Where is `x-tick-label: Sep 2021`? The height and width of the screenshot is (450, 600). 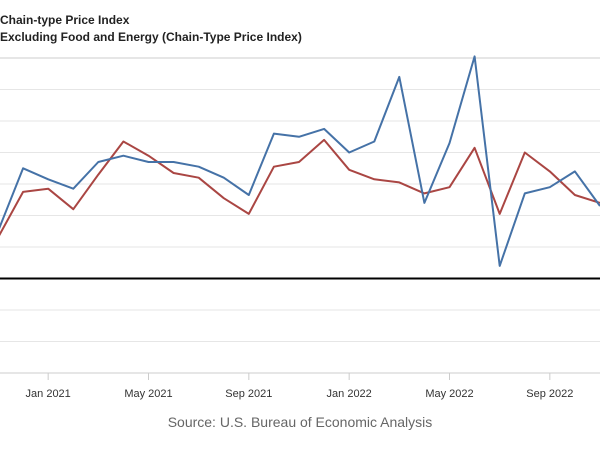 x-tick-label: Sep 2021 is located at coordinates (248, 394).